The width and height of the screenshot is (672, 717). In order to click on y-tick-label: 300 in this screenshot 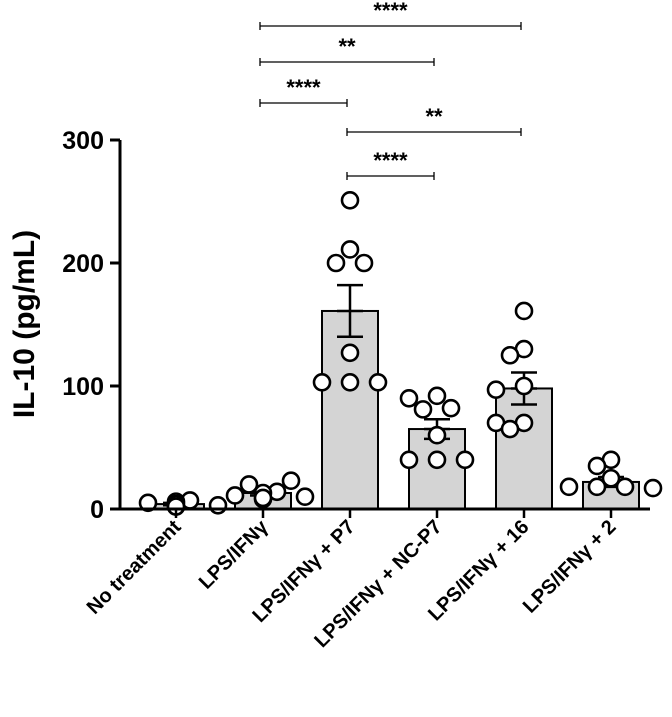, I will do `click(83, 141)`.